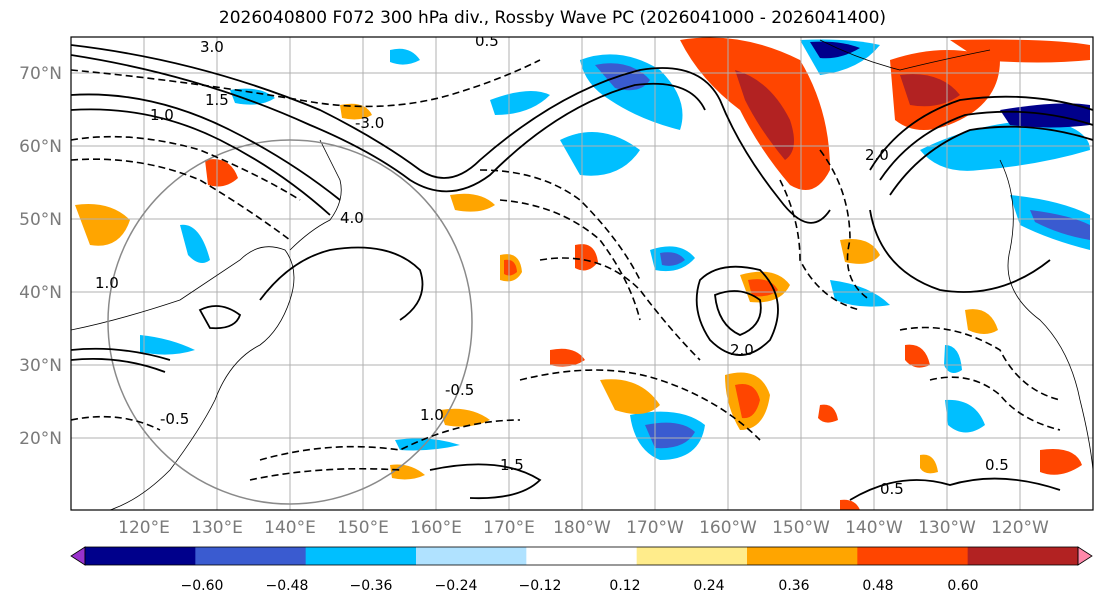  Describe the element at coordinates (801, 528) in the screenshot. I see `lon-label: 150°W` at that location.